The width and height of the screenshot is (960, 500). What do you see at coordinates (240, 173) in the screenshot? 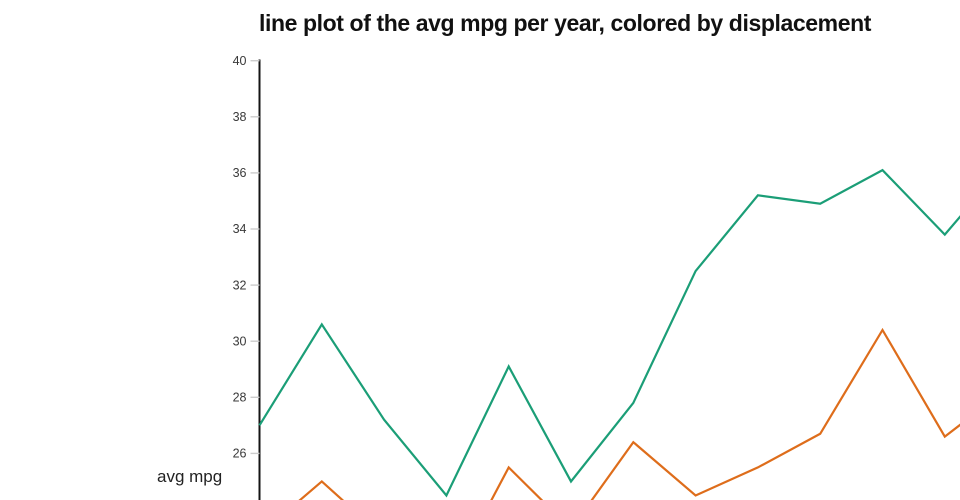
I see `y-axis-tick-label: 36` at bounding box center [240, 173].